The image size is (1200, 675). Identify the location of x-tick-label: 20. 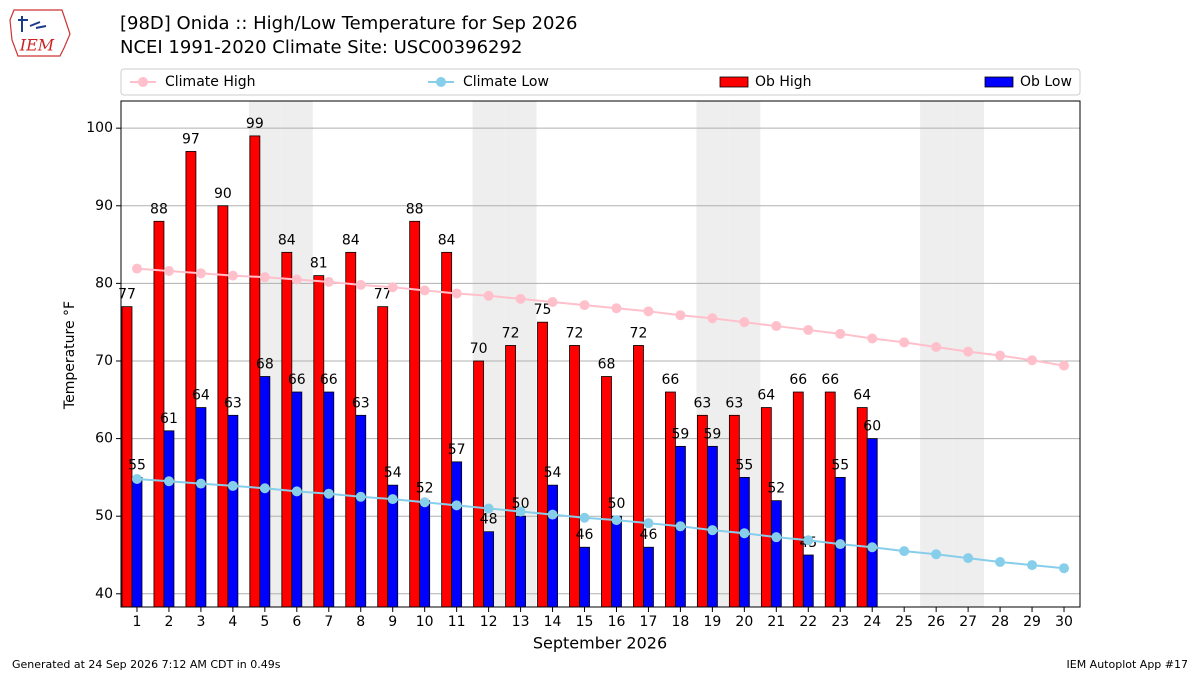
(744, 622).